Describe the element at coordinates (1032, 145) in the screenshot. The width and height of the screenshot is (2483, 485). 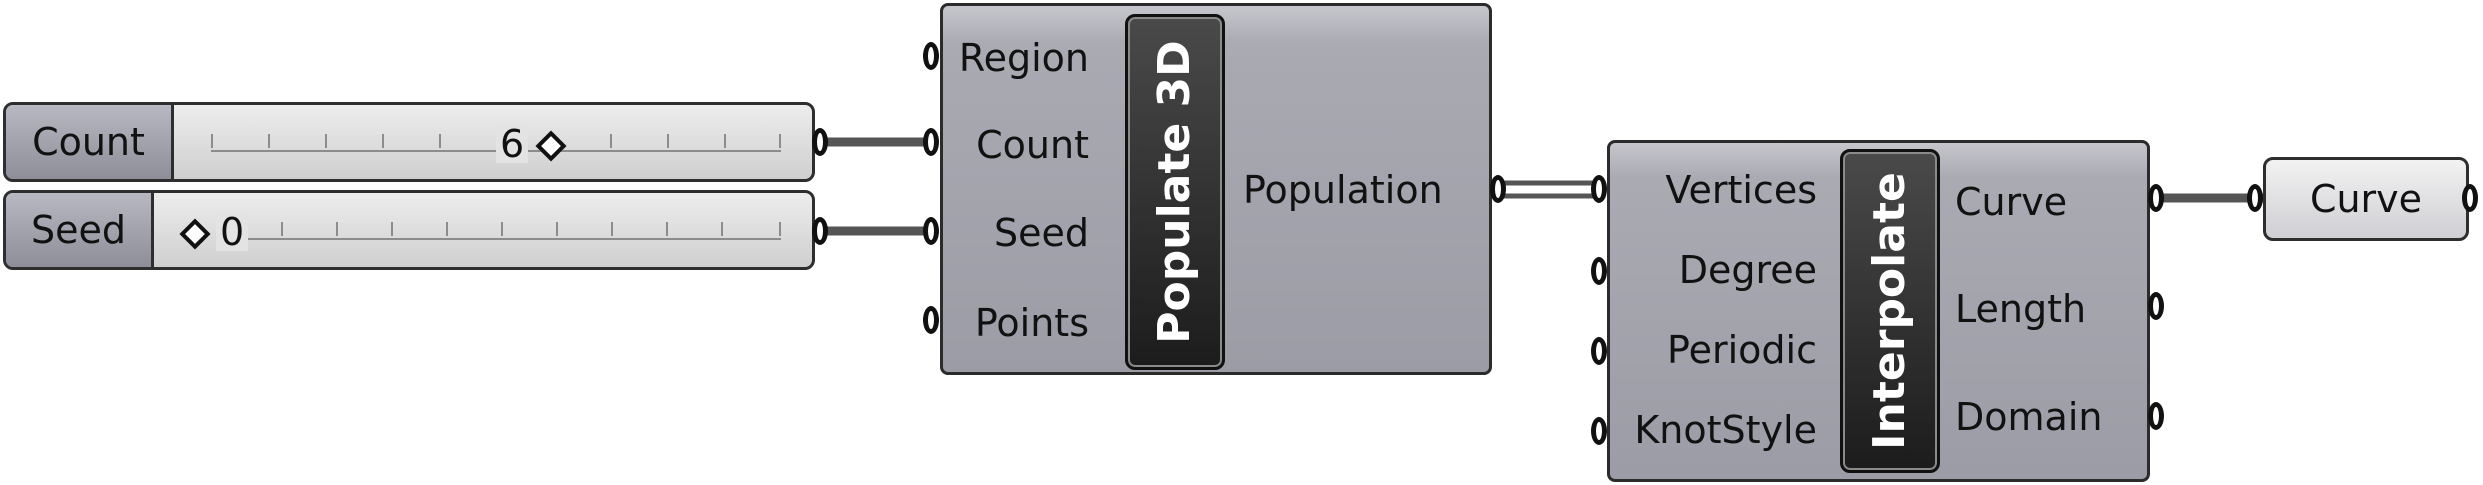
I see `populate-input-count: Count` at that location.